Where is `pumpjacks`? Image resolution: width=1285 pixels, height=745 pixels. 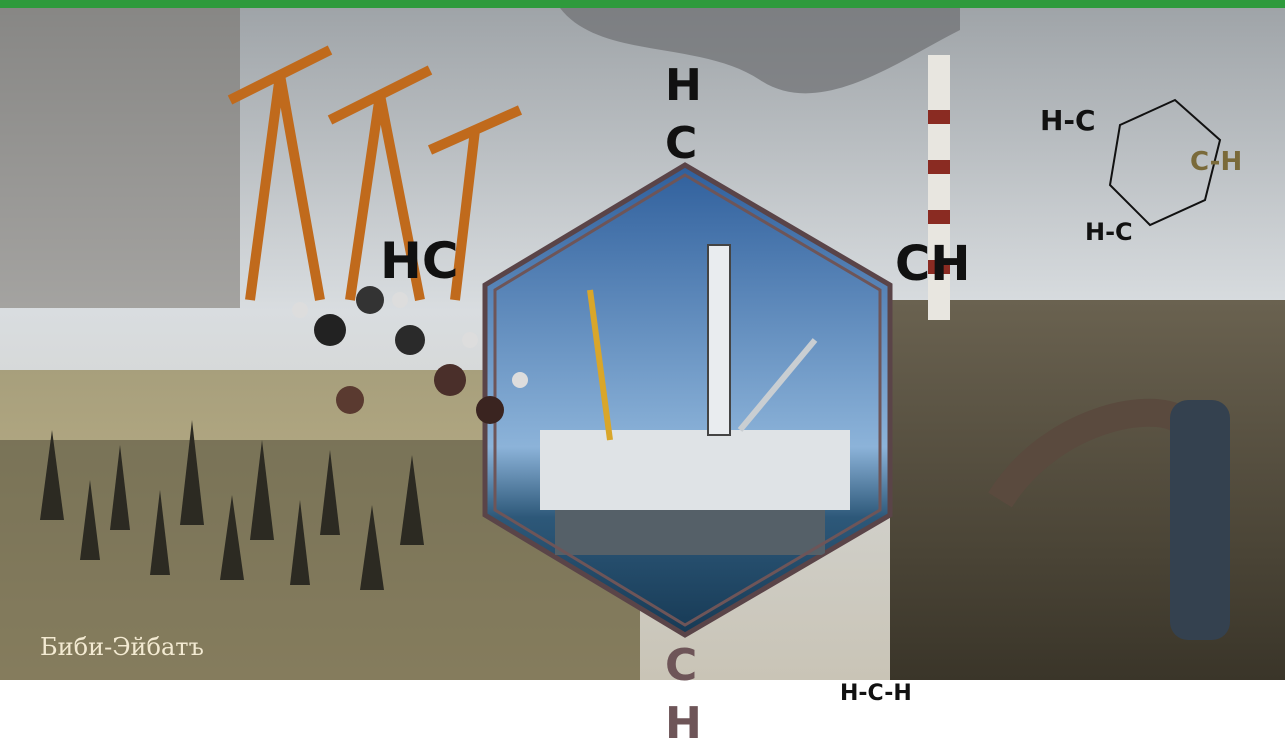 pumpjacks is located at coordinates (375, 173).